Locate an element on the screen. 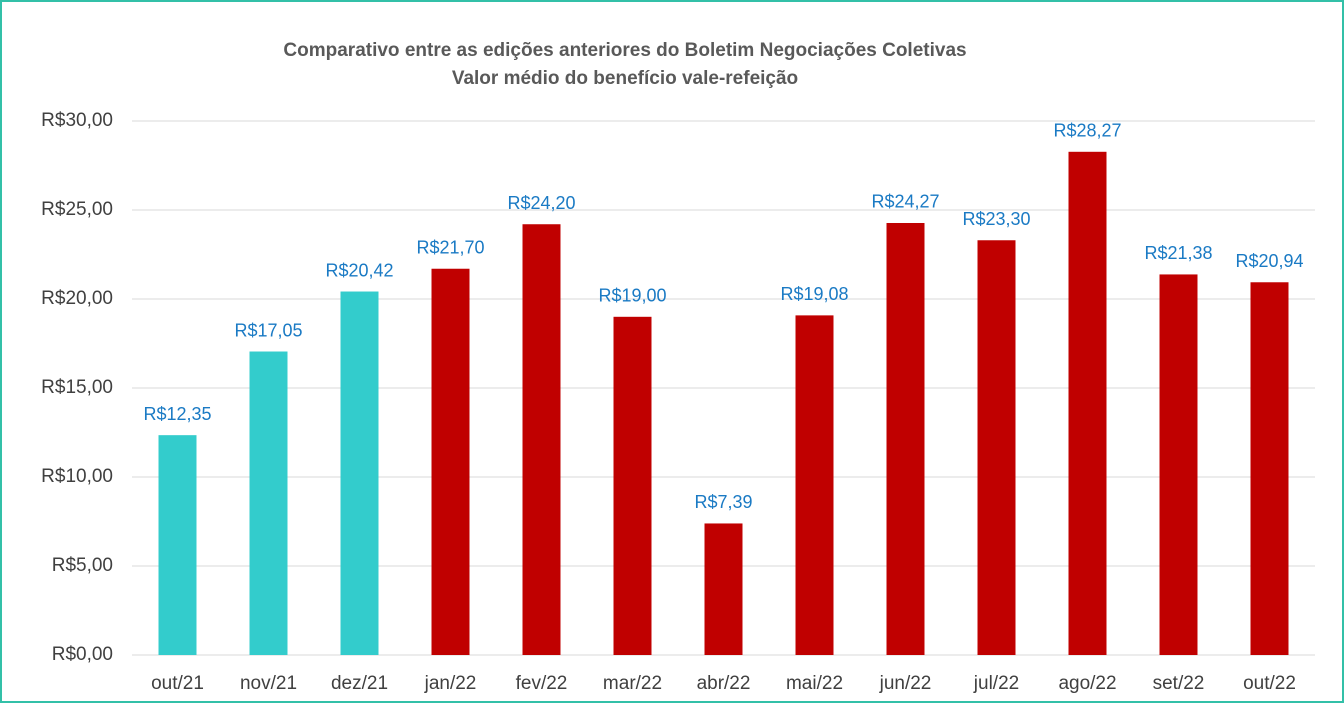 This screenshot has height=708, width=1344. x-tick-label: jul/22 is located at coordinates (996, 683).